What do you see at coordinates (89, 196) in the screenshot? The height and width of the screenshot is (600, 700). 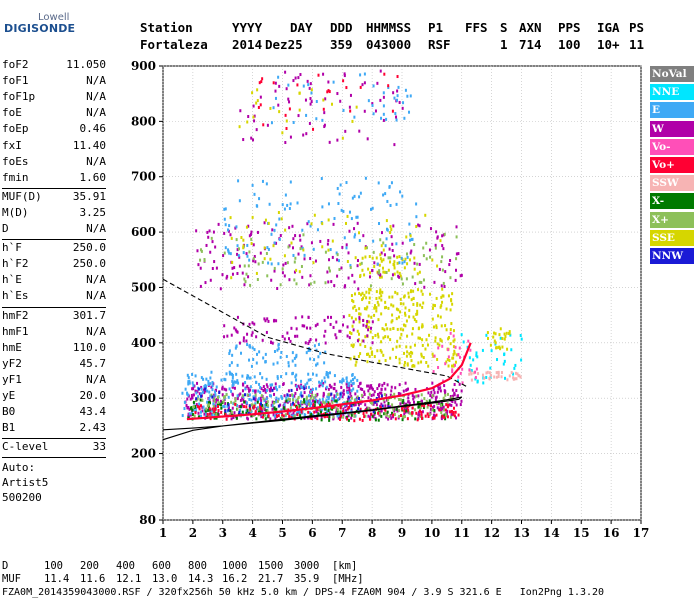 I see `param-value: 35.91` at bounding box center [89, 196].